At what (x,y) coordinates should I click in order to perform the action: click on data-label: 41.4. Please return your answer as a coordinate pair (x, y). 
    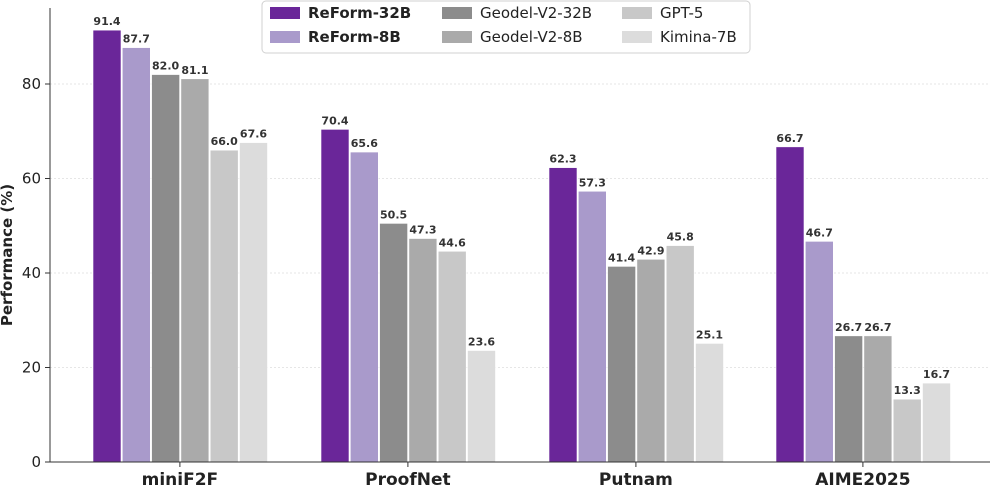
    Looking at the image, I should click on (621, 257).